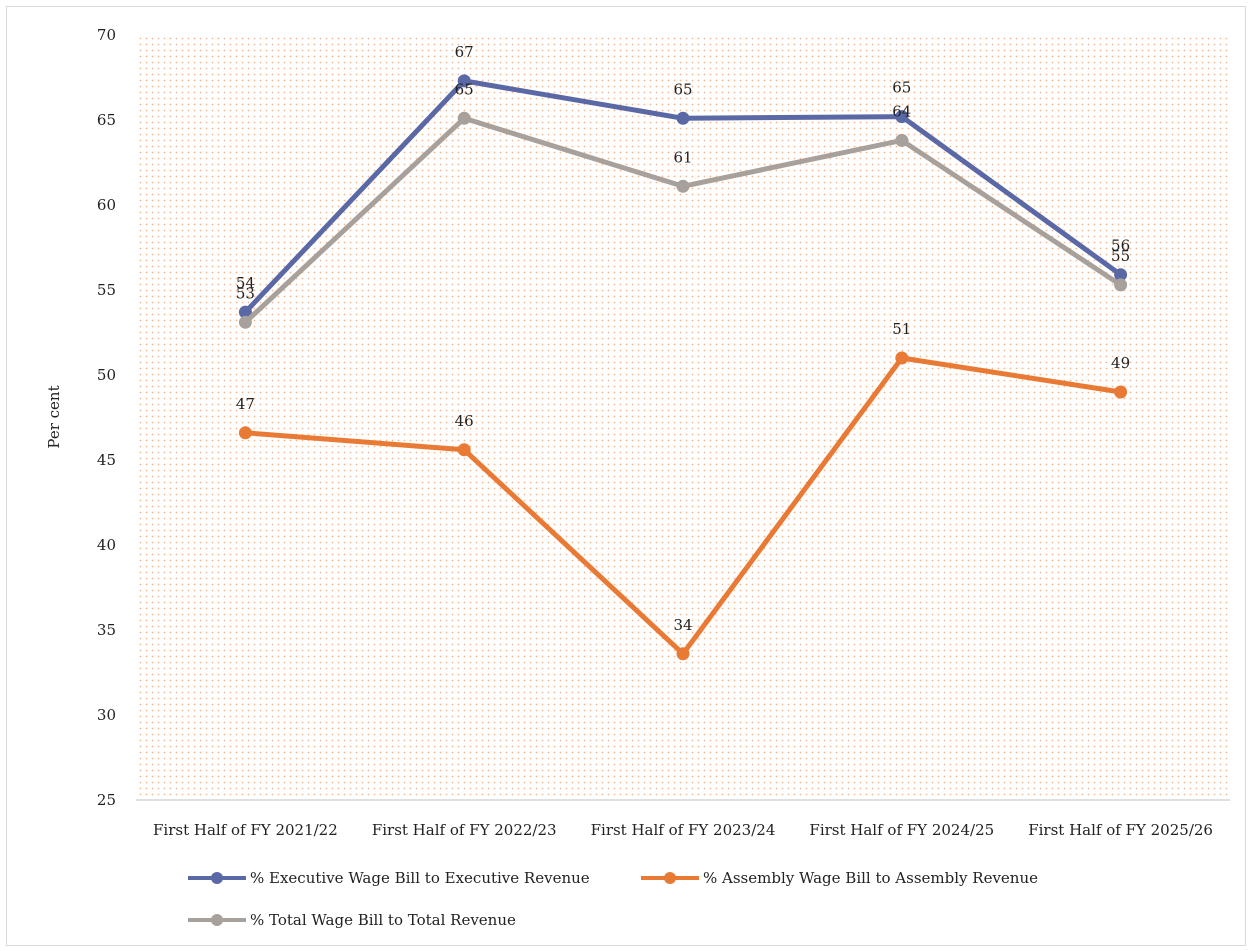 The height and width of the screenshot is (951, 1254). I want to click on legend-item-assembly: % Assembly Wage Bill to Assembly Revenue, so click(839, 878).